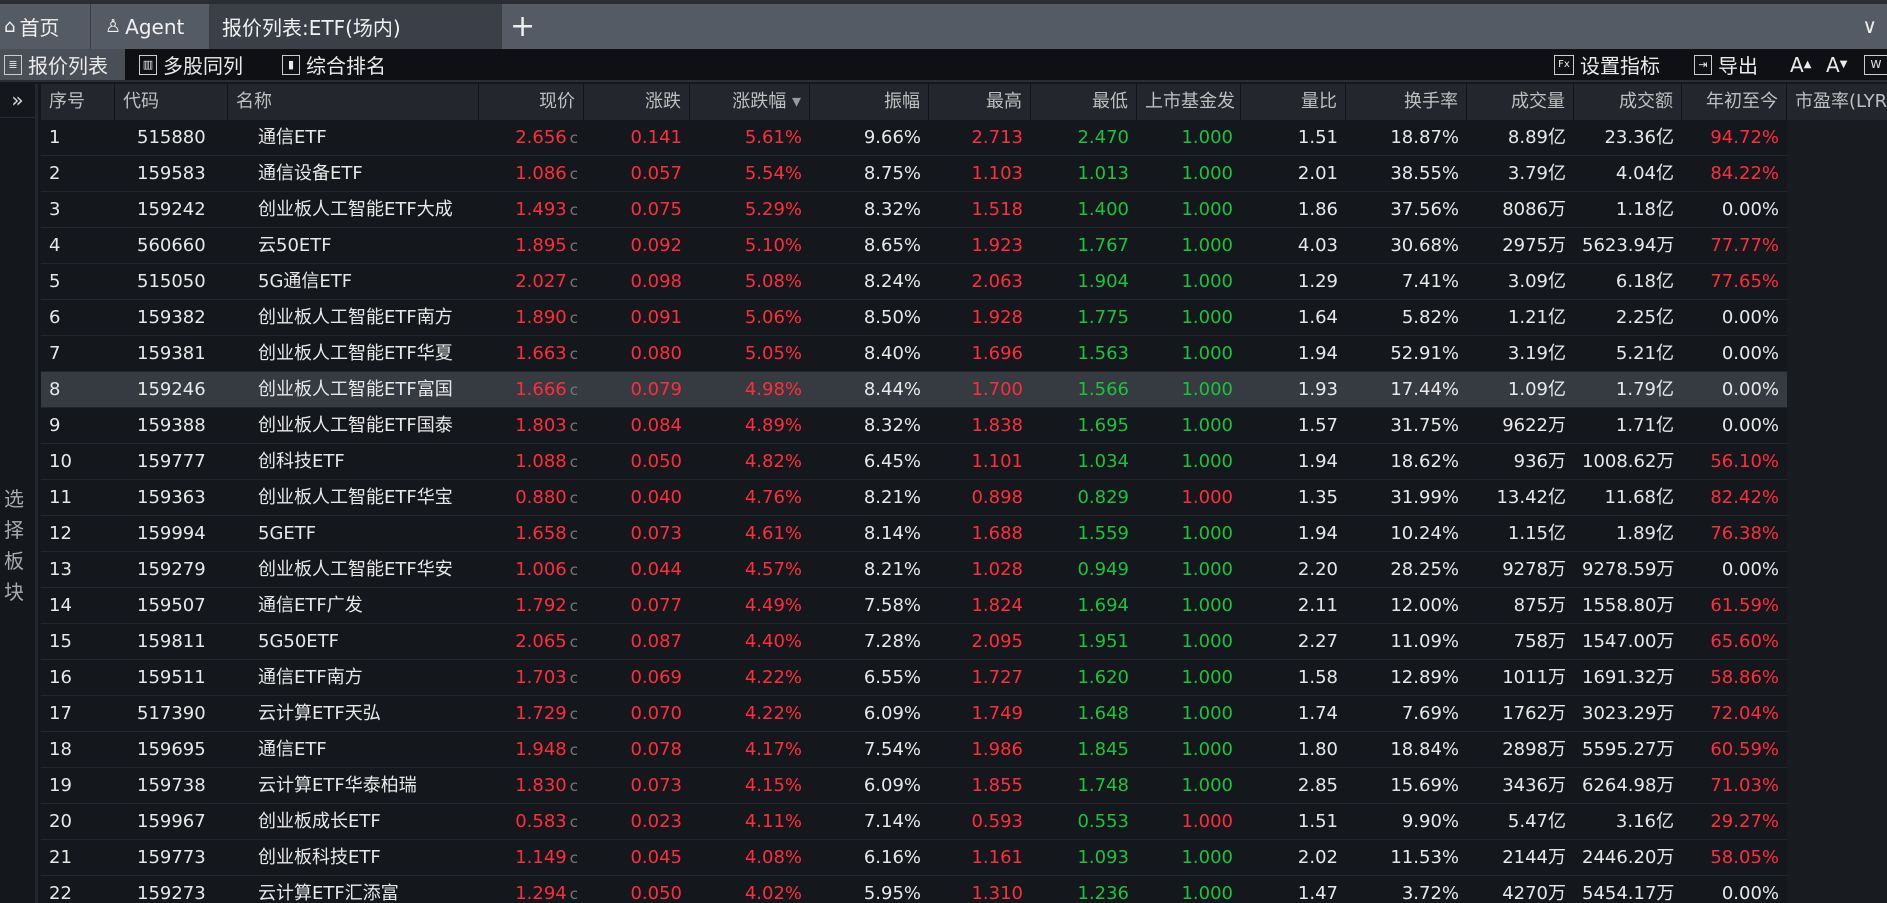  Describe the element at coordinates (750, 606) in the screenshot. I see `cell-5: 4.49%` at that location.